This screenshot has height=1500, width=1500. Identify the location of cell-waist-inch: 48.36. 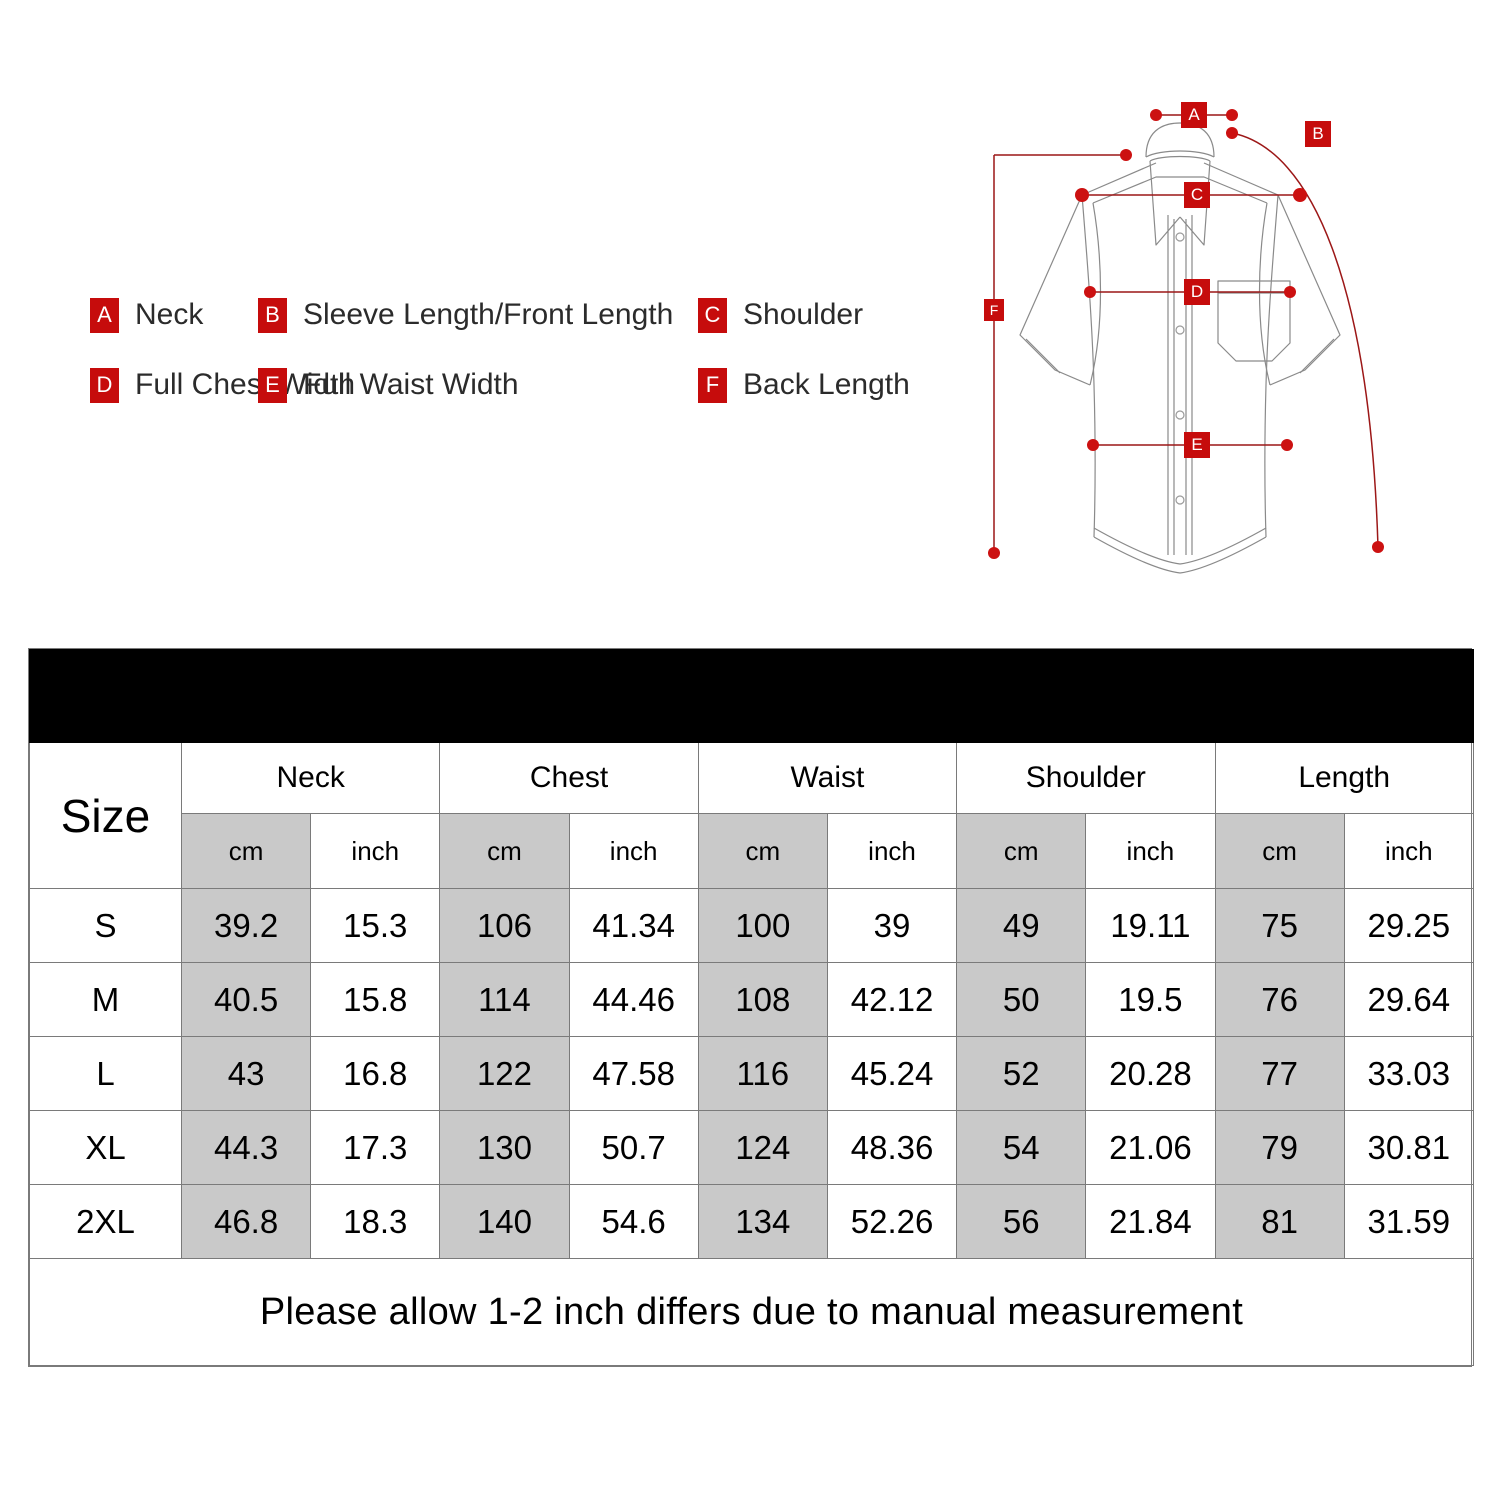
(892, 1147).